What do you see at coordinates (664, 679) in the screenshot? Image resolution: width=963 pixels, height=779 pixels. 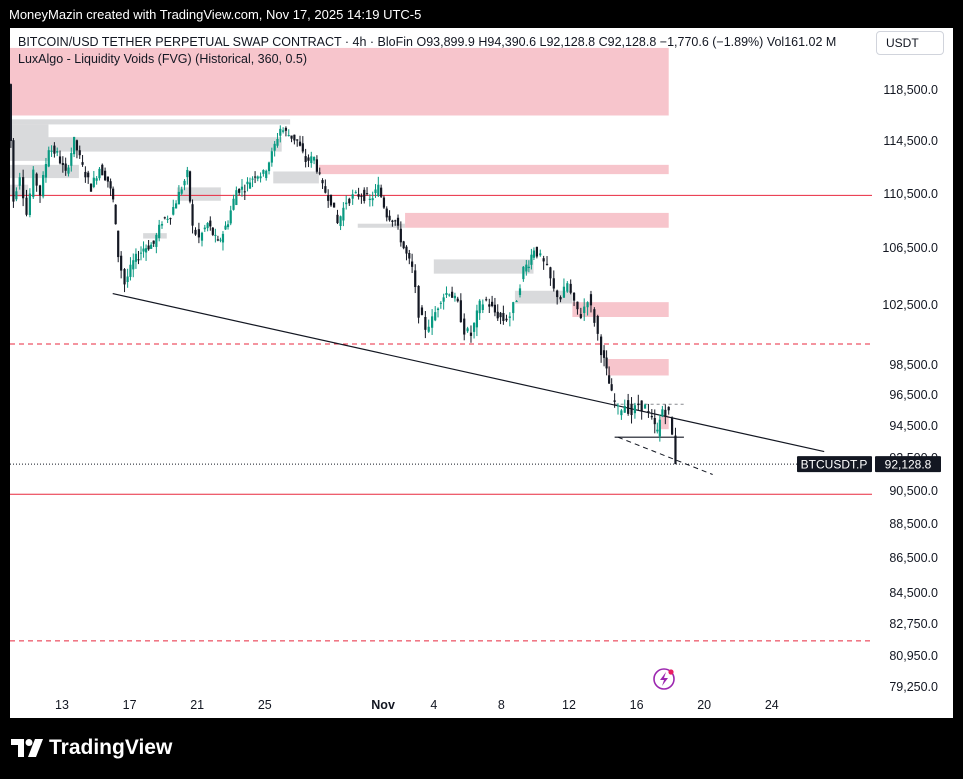 I see `lightning-icon` at bounding box center [664, 679].